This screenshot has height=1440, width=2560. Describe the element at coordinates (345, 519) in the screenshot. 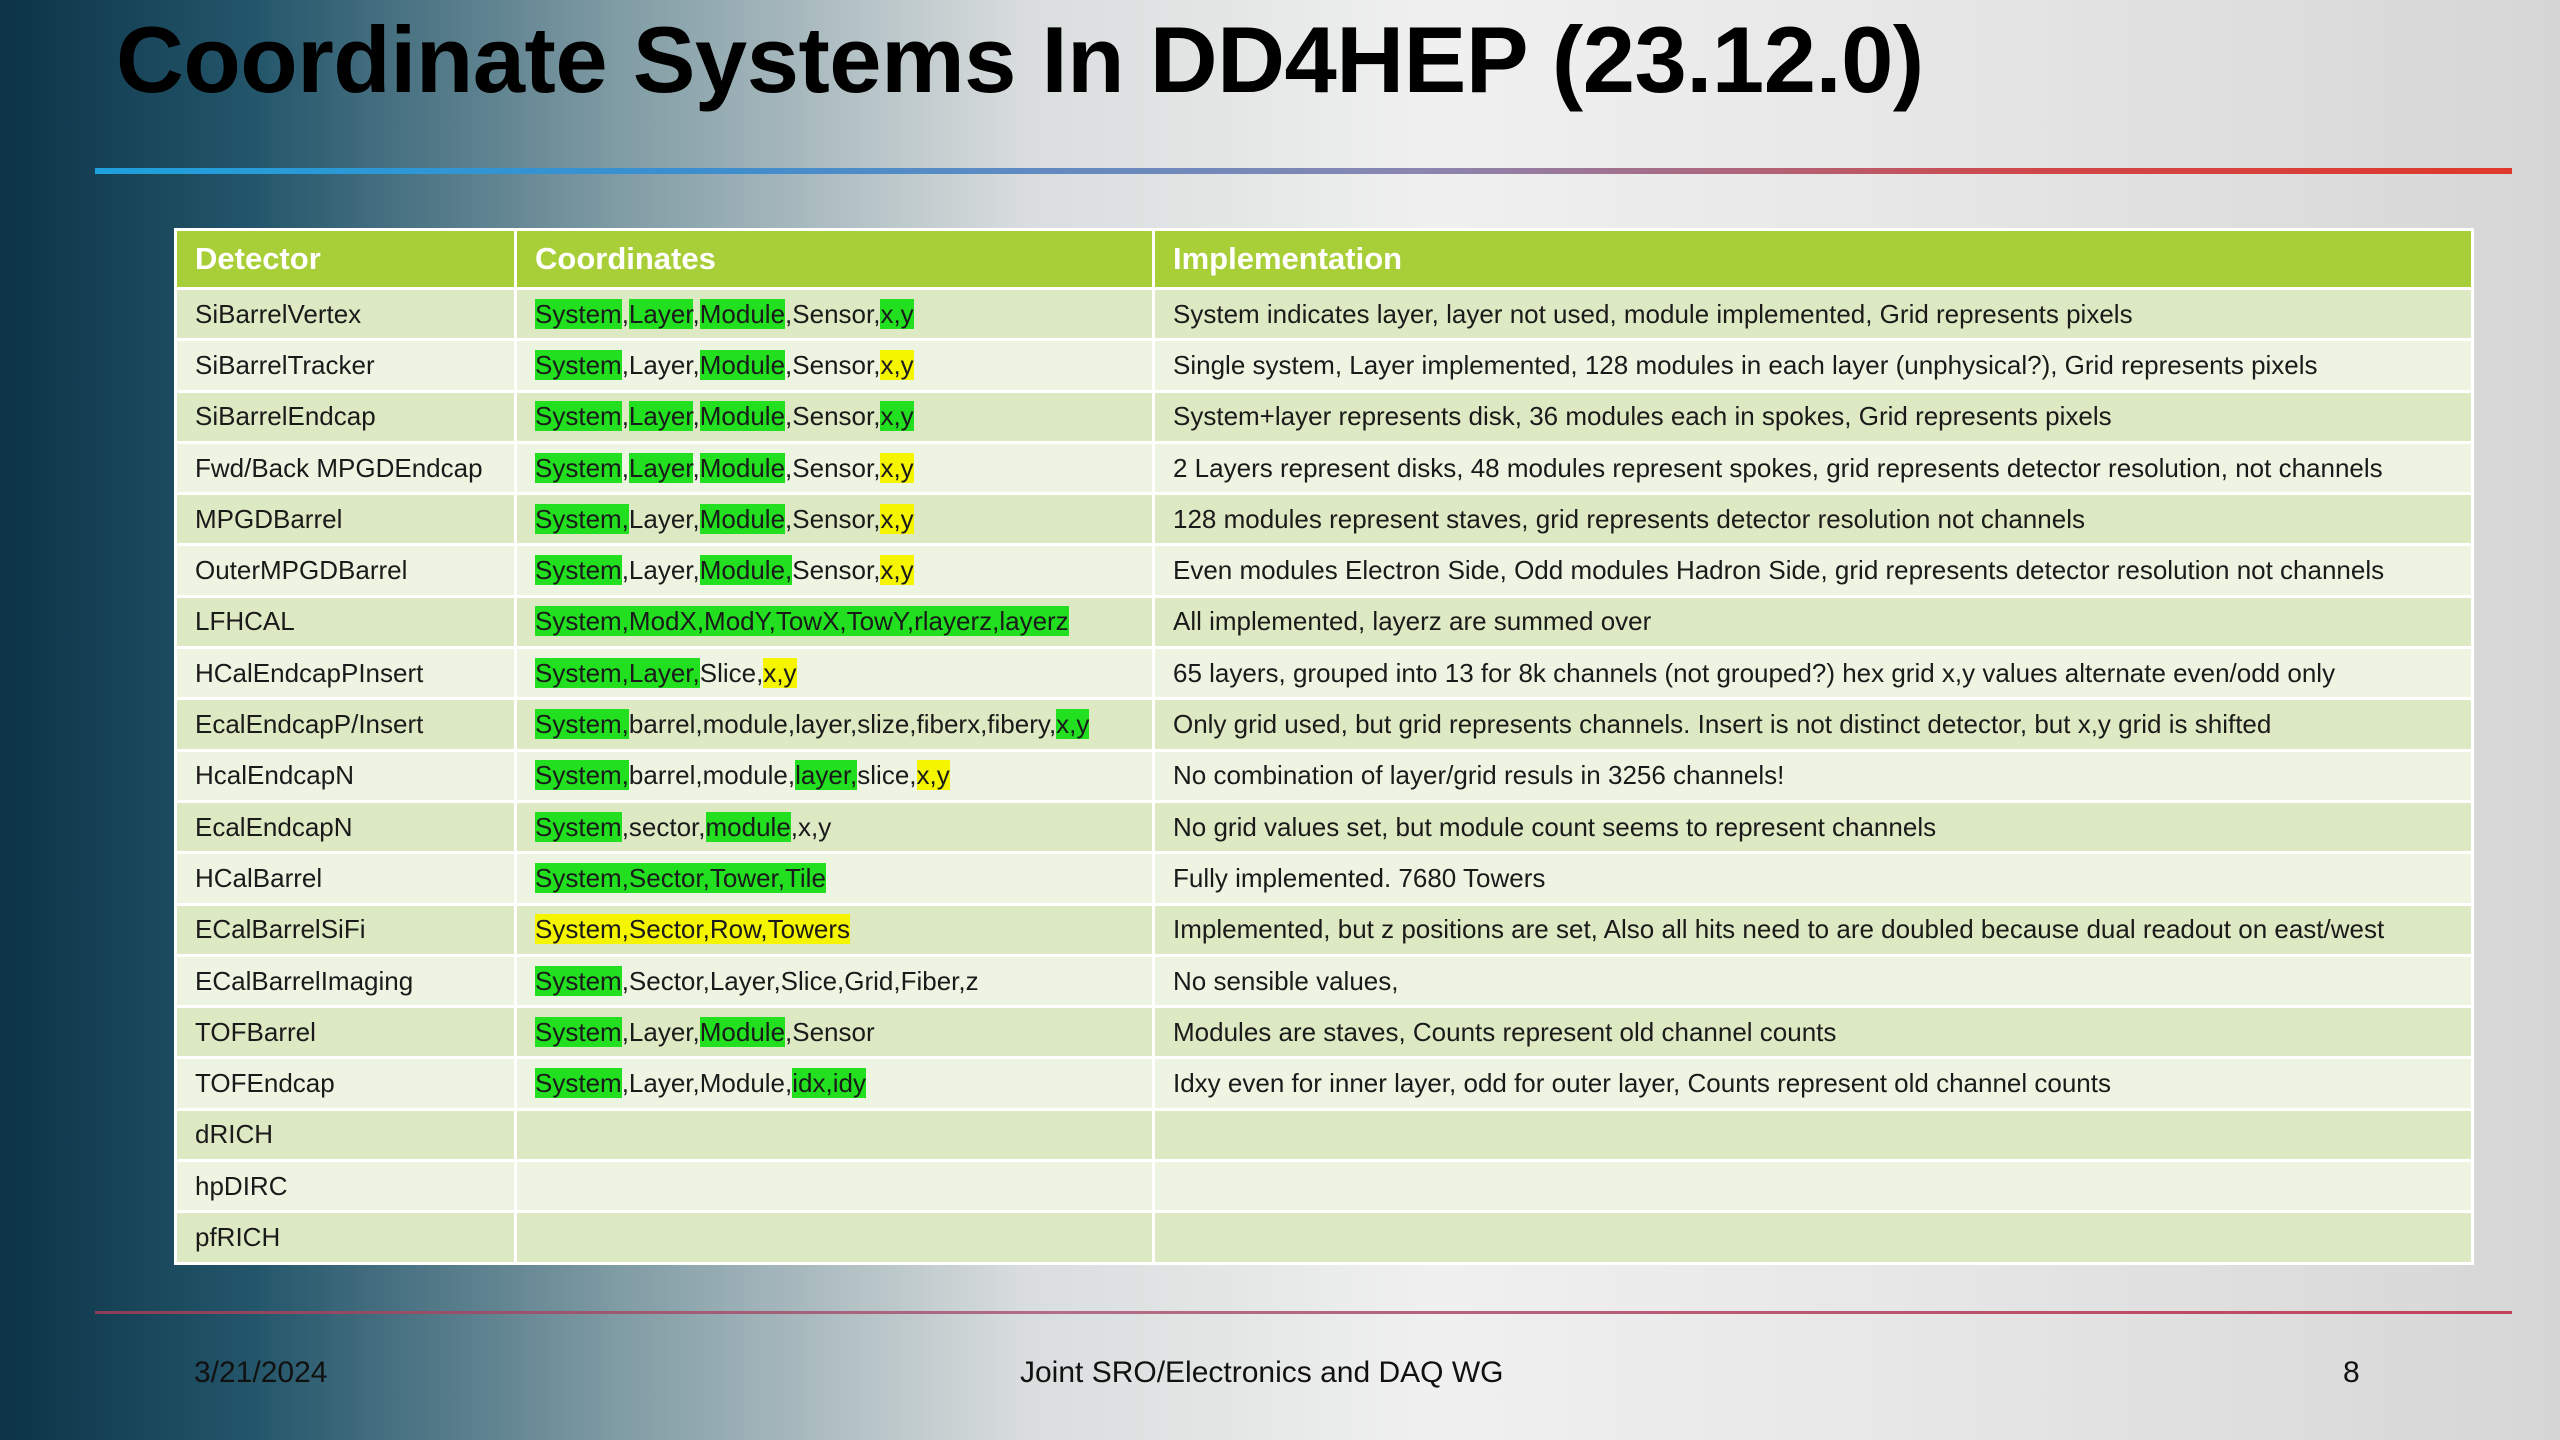

I see `detector-cell: MPGDBarrel` at that location.